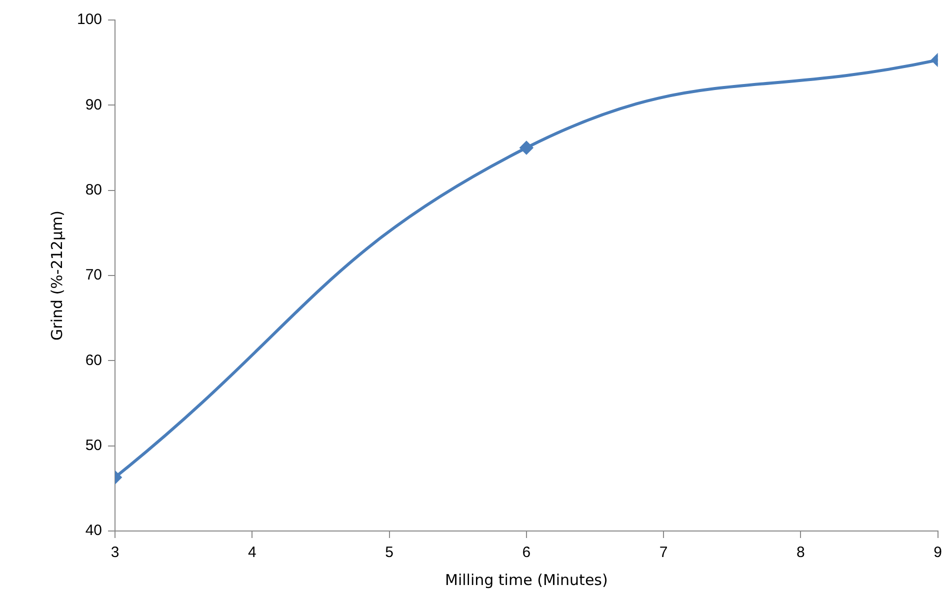  What do you see at coordinates (526, 579) in the screenshot?
I see `x-axis-title: Milling time (Minutes)` at bounding box center [526, 579].